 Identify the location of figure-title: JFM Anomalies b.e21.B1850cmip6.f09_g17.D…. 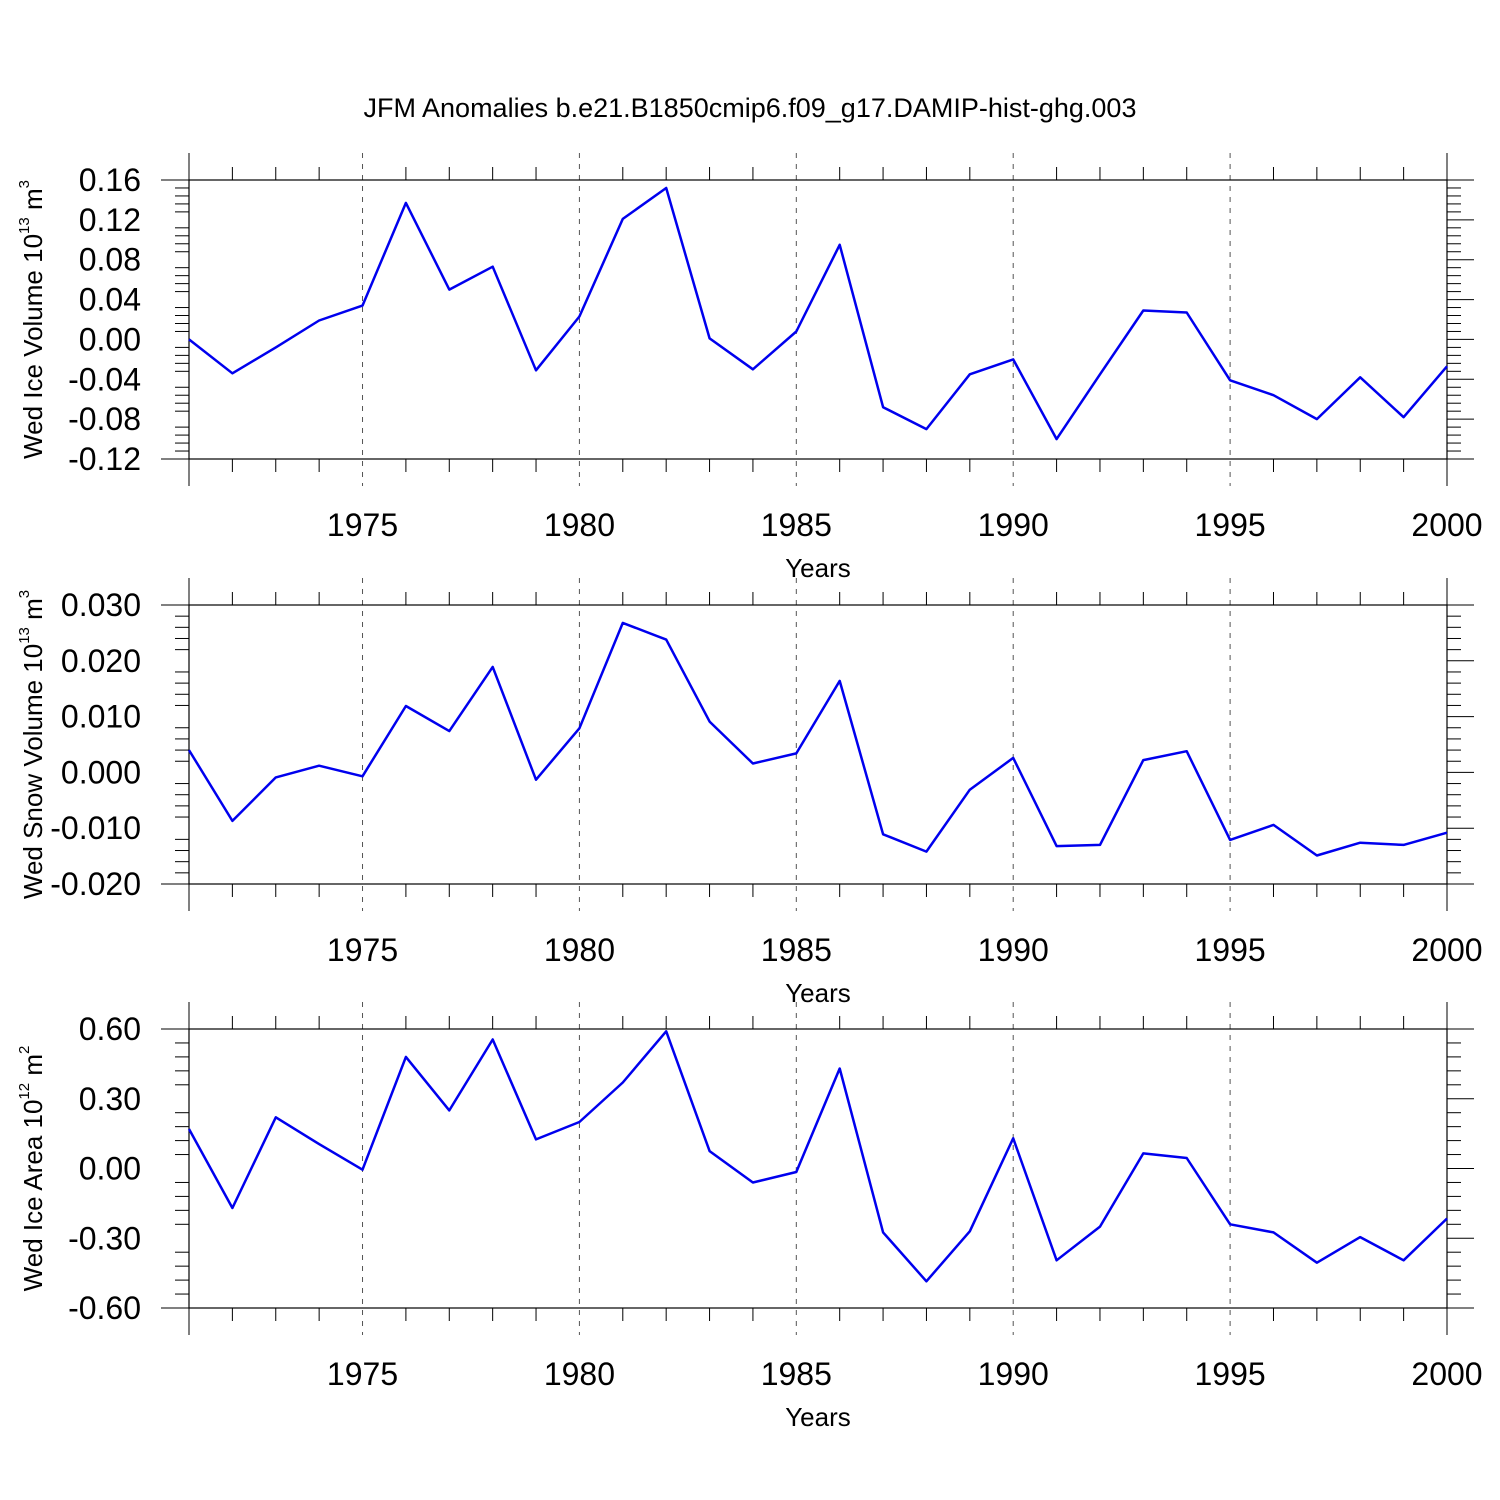
(750, 108).